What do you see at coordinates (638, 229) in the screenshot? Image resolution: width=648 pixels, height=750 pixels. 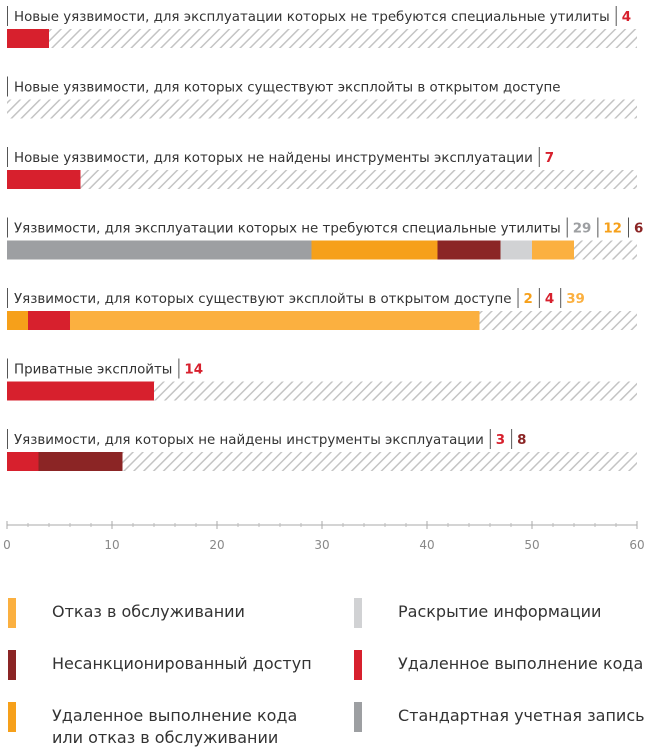 I see `data-label: 6` at bounding box center [638, 229].